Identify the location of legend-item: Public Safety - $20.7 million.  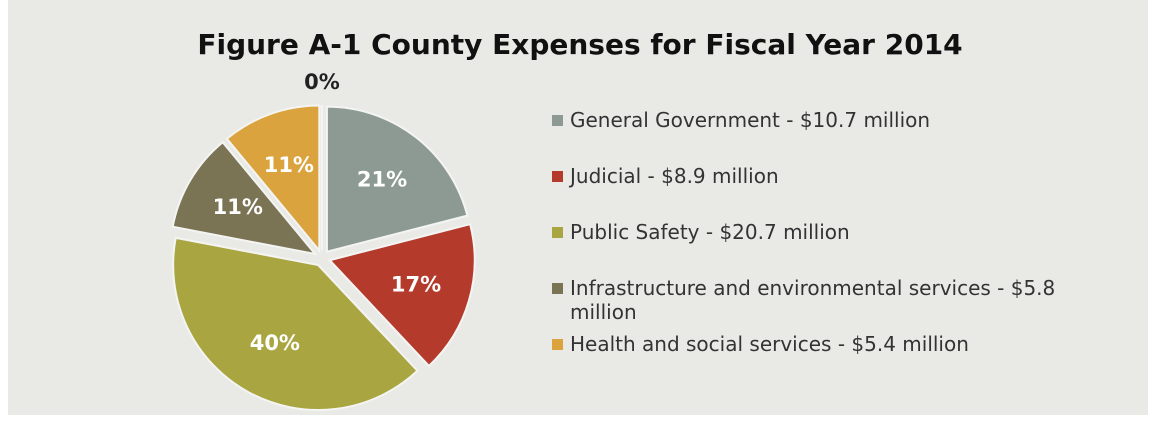
(701, 232).